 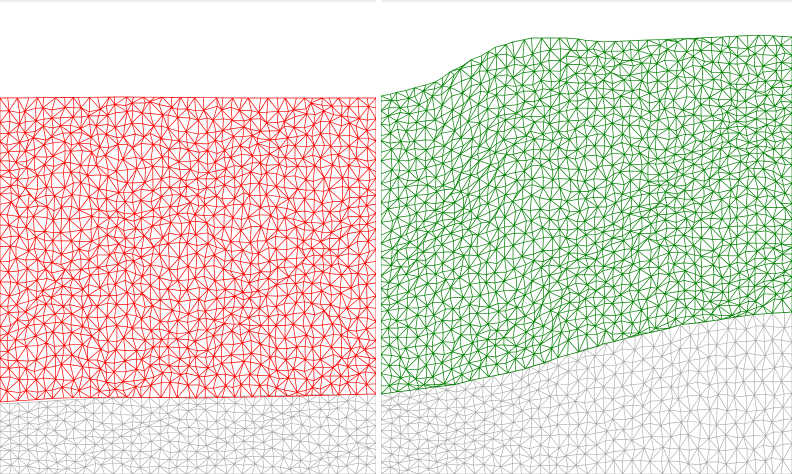 What do you see at coordinates (378, 237) in the screenshot?
I see `panel-divider` at bounding box center [378, 237].